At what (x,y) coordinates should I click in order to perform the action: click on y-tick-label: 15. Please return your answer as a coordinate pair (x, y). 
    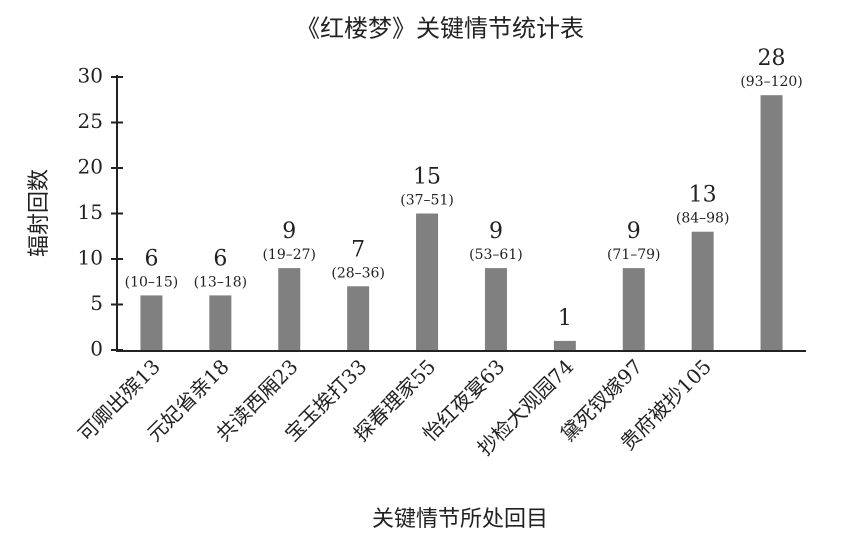
    Looking at the image, I should click on (90, 212).